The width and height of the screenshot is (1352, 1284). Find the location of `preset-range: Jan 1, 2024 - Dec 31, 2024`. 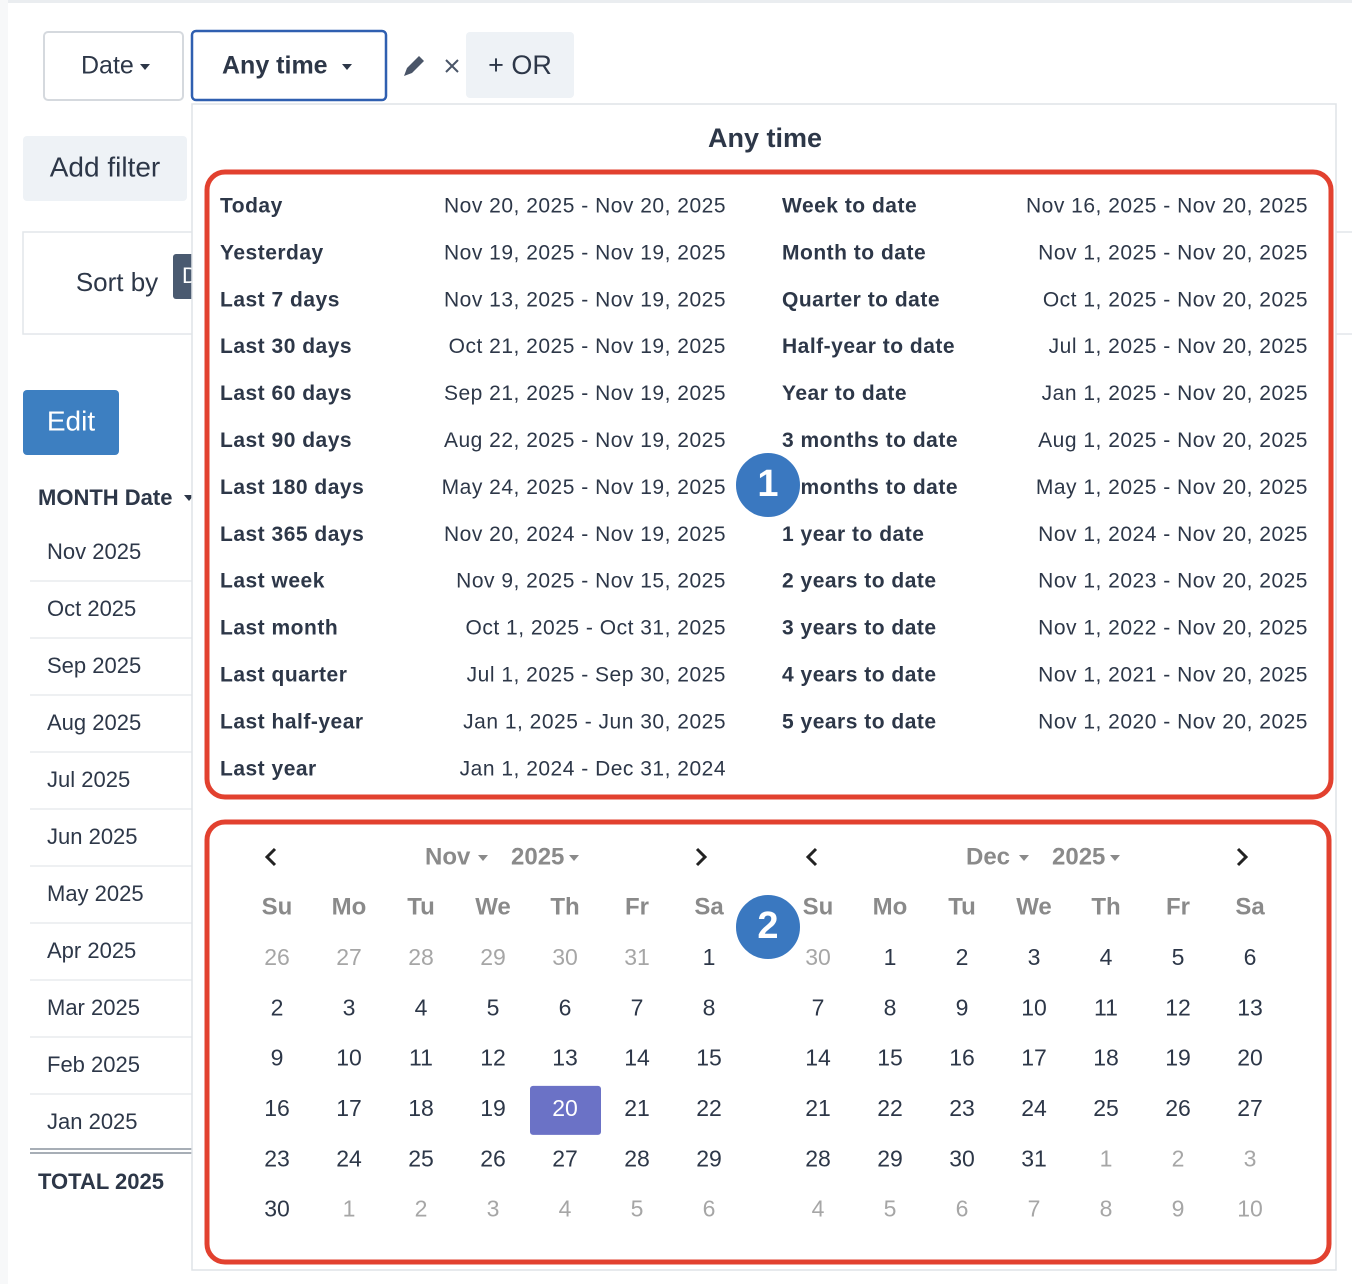

preset-range: Jan 1, 2024 - Dec 31, 2024 is located at coordinates (593, 768).